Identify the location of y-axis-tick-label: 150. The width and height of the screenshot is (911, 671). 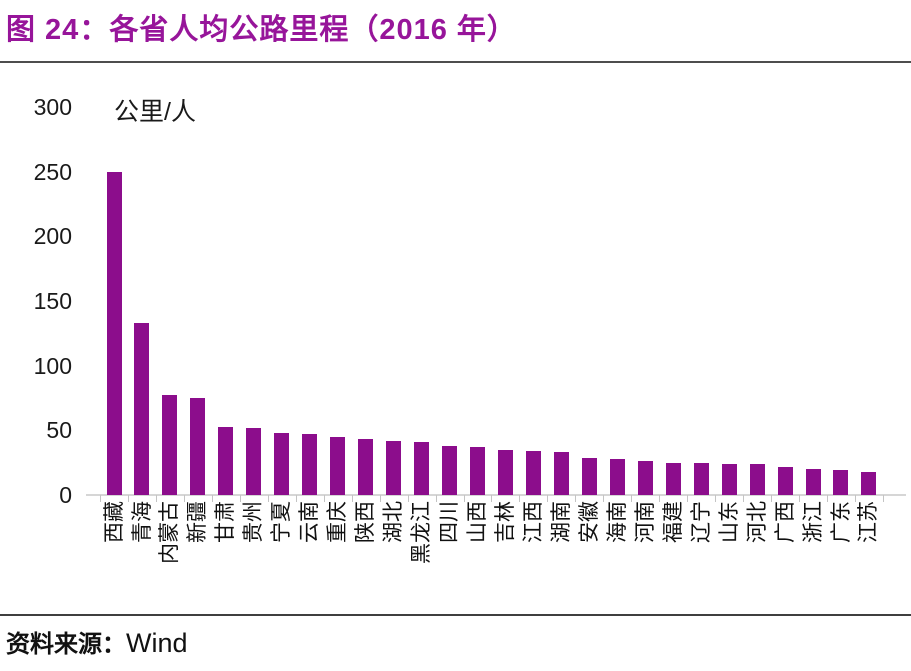
(52, 301).